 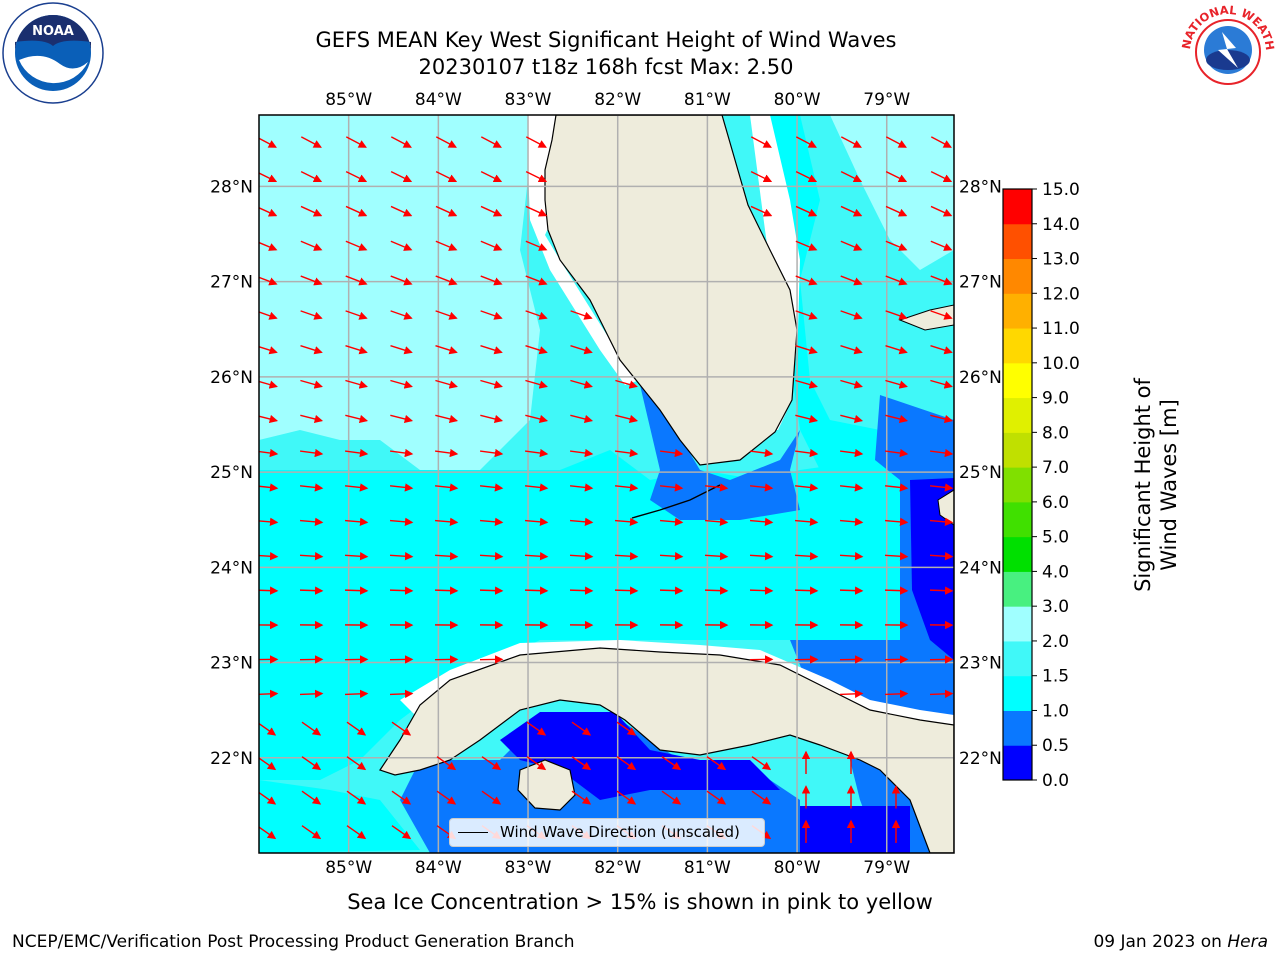 What do you see at coordinates (1061, 260) in the screenshot?
I see `colorbar-tick-label: 13.0` at bounding box center [1061, 260].